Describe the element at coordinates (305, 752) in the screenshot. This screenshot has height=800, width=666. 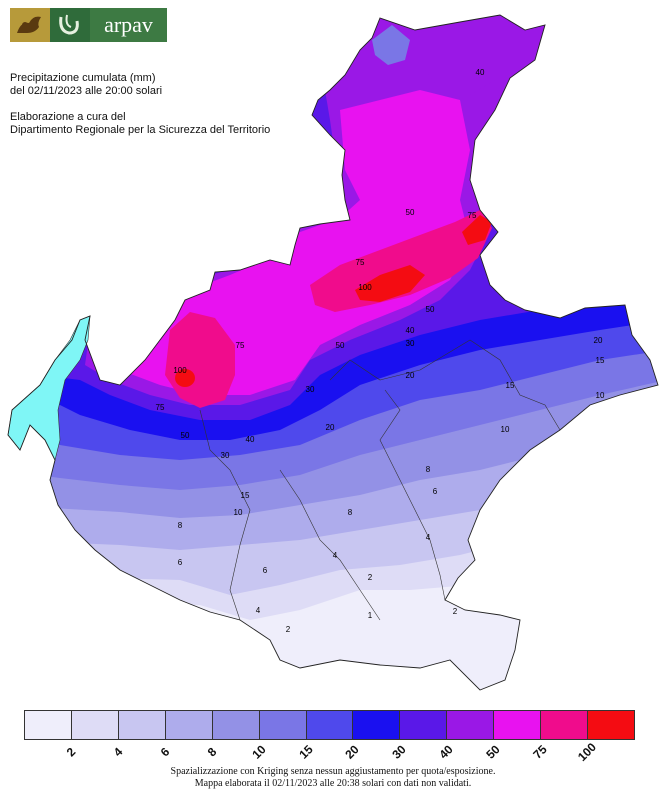
I see `legend-label: 15` at that location.